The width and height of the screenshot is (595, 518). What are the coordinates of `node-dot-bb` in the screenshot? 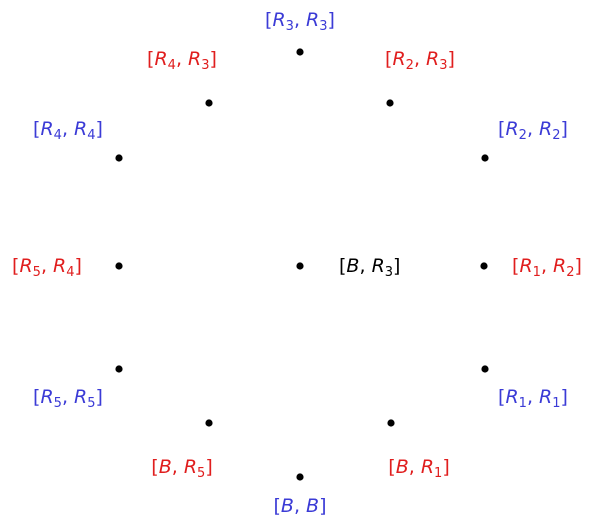 It's located at (300, 477).